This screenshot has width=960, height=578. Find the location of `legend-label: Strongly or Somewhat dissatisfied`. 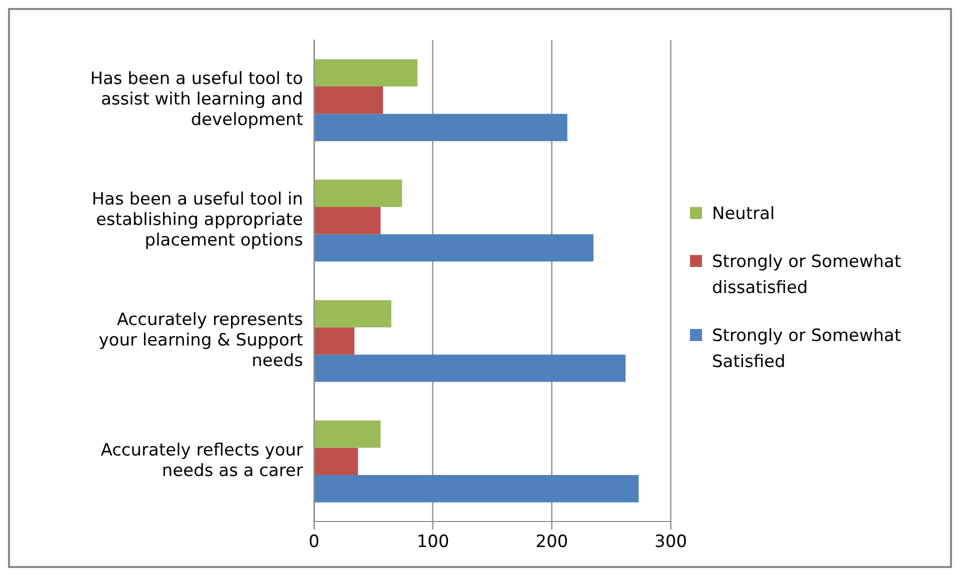

legend-label: Strongly or Somewhat dissatisfied is located at coordinates (807, 275).